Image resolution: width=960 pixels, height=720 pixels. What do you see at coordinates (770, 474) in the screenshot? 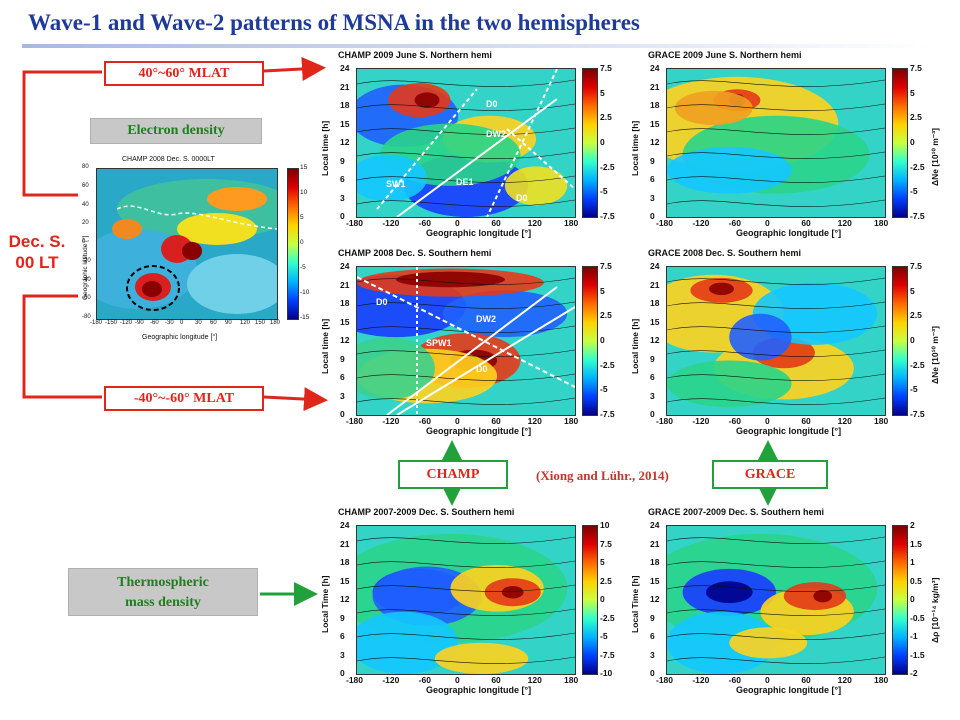
I see `grace-label: GRACE` at bounding box center [770, 474].